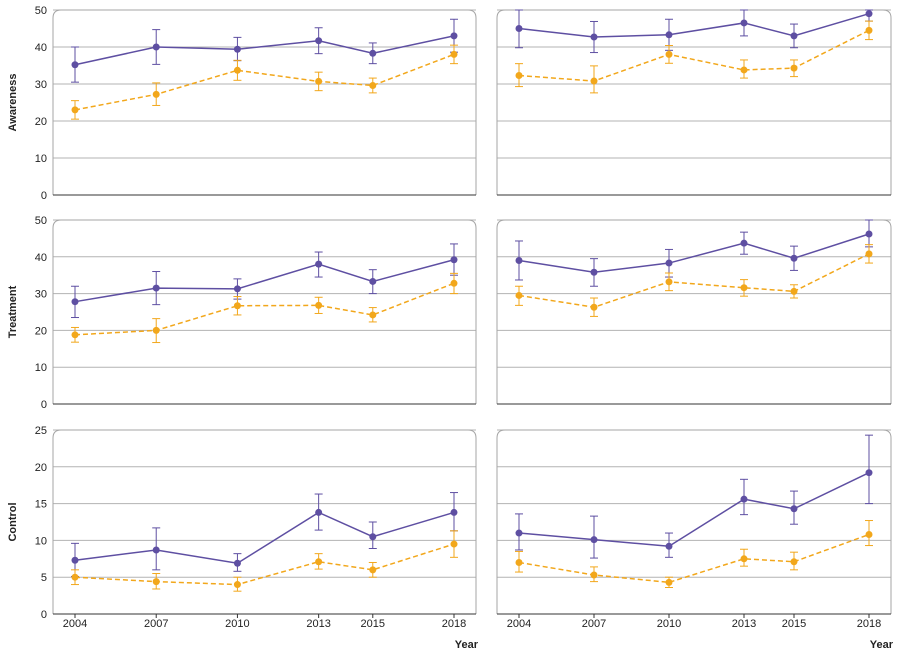 This screenshot has height=656, width=905. What do you see at coordinates (13, 521) in the screenshot?
I see `y-axis-title: Control` at bounding box center [13, 521].